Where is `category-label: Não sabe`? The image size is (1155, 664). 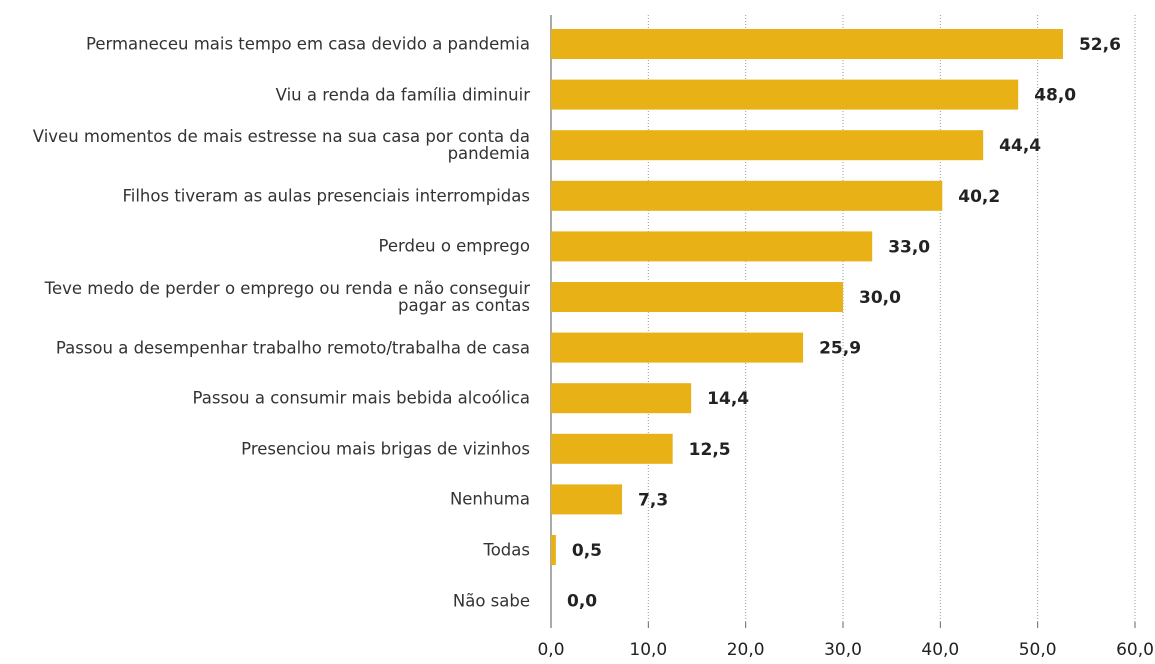
category-label: Não sabe is located at coordinates (491, 601).